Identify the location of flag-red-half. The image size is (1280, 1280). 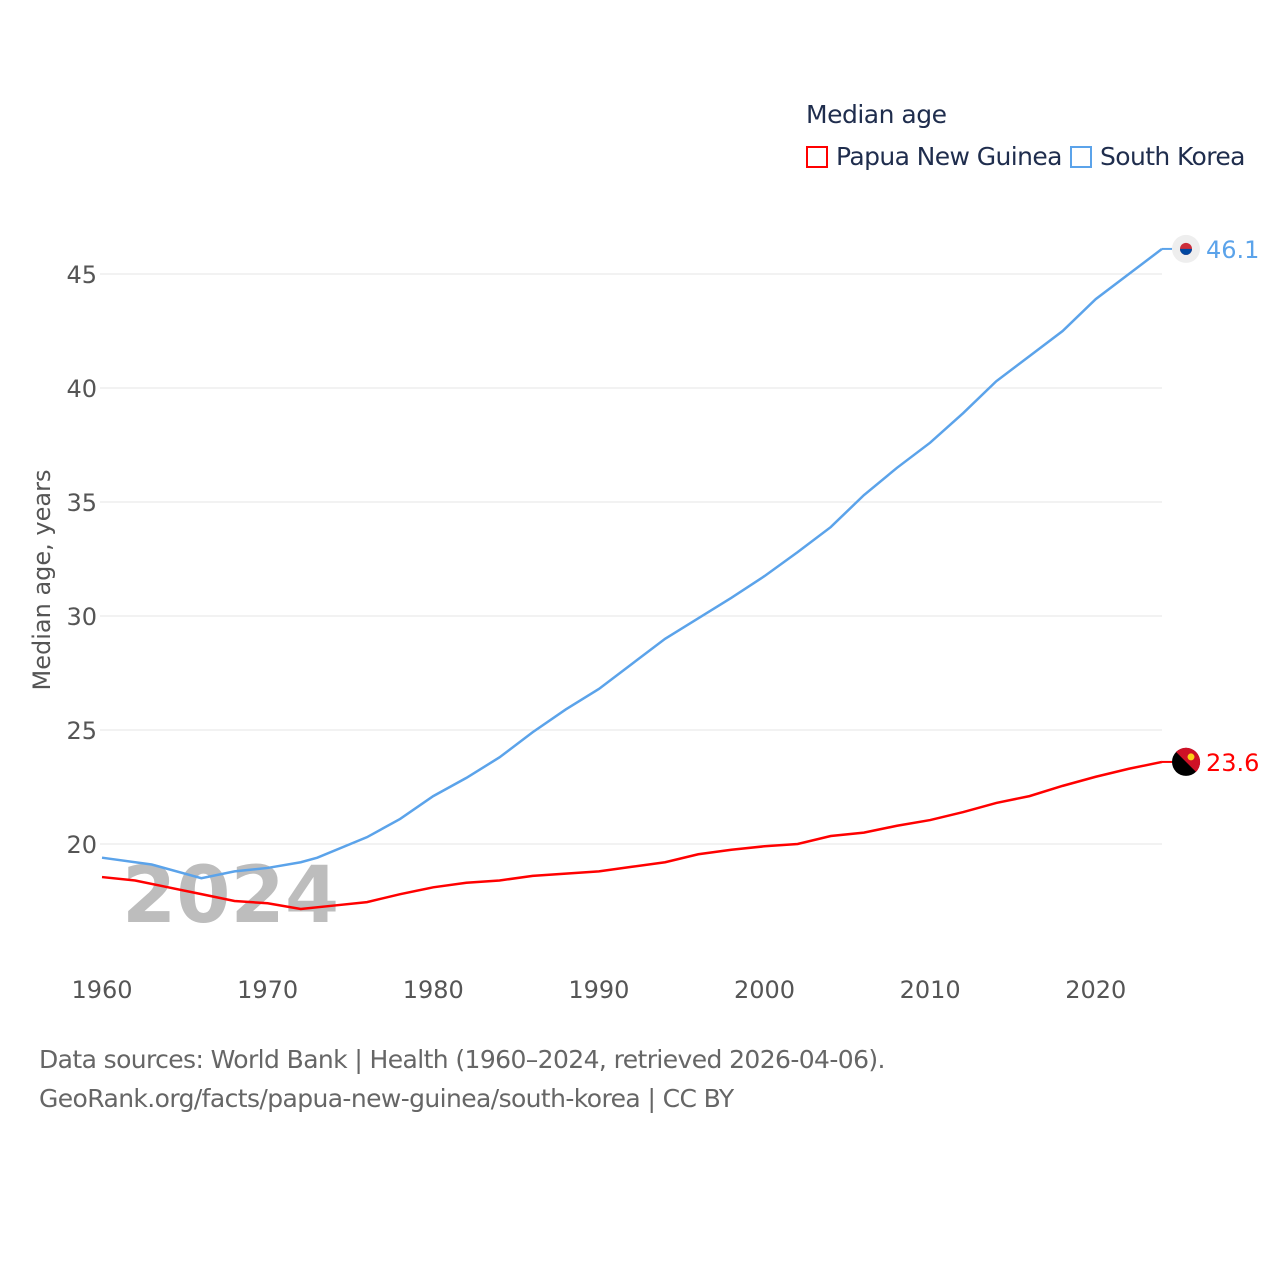
(1188, 759).